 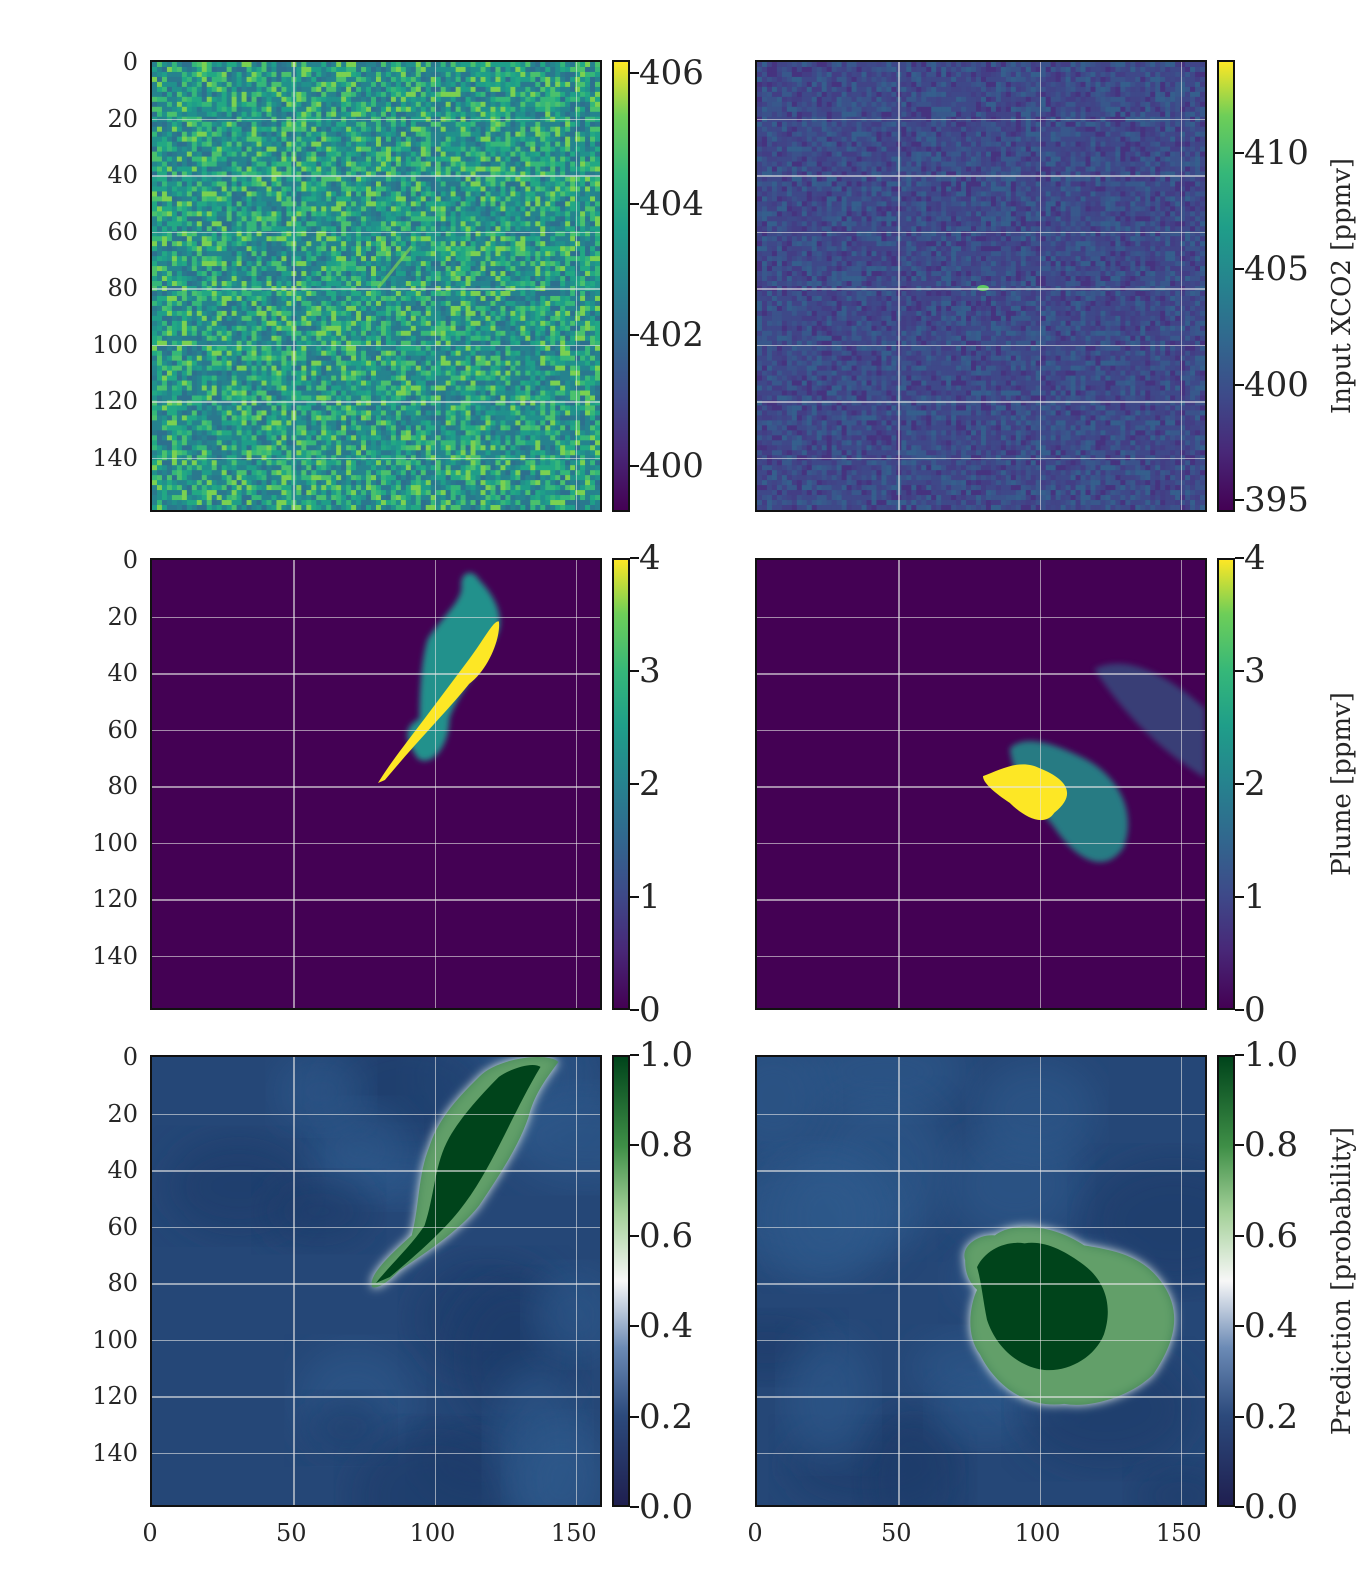 I want to click on colorbar-tick-label: 4, so click(x=650, y=558).